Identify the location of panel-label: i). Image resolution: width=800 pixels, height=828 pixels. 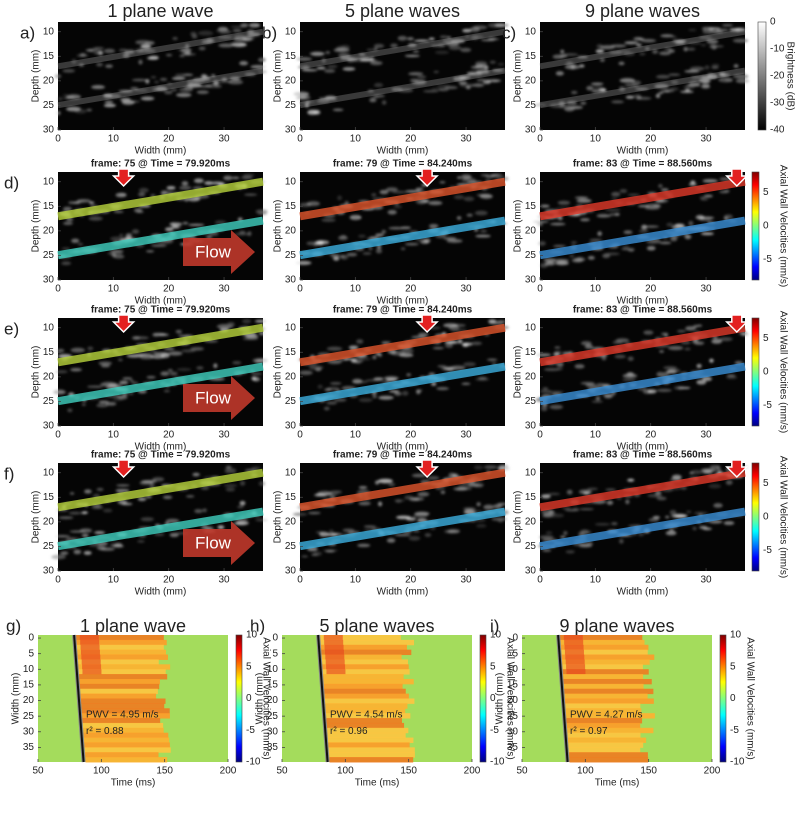
(494, 625).